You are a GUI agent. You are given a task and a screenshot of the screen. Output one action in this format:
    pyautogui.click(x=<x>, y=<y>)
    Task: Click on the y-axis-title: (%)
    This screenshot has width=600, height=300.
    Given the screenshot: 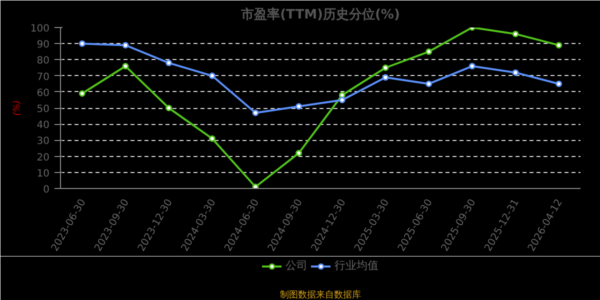 What is the action you would take?
    pyautogui.click(x=17, y=108)
    